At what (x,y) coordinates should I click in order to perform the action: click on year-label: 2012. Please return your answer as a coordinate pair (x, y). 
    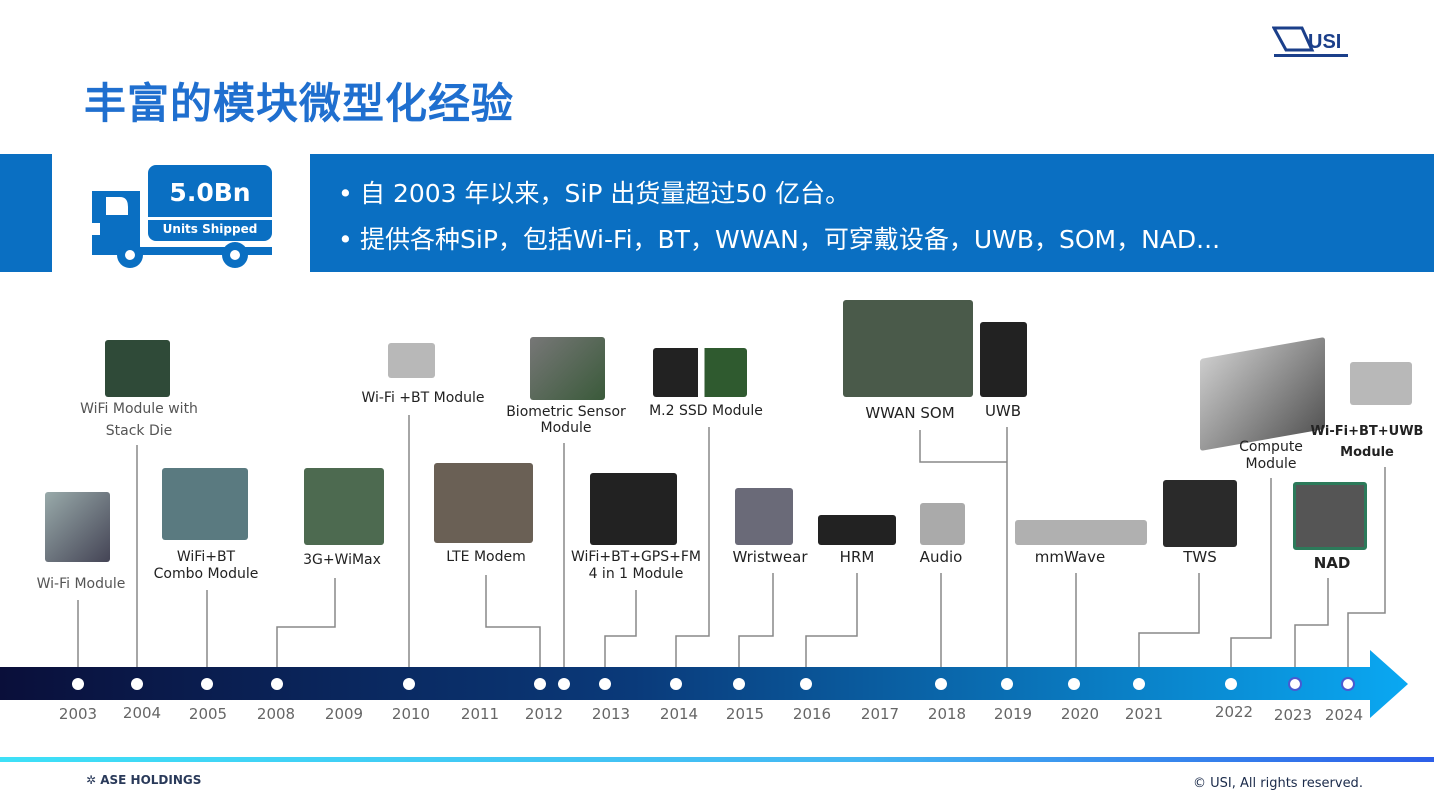
    Looking at the image, I should click on (544, 714).